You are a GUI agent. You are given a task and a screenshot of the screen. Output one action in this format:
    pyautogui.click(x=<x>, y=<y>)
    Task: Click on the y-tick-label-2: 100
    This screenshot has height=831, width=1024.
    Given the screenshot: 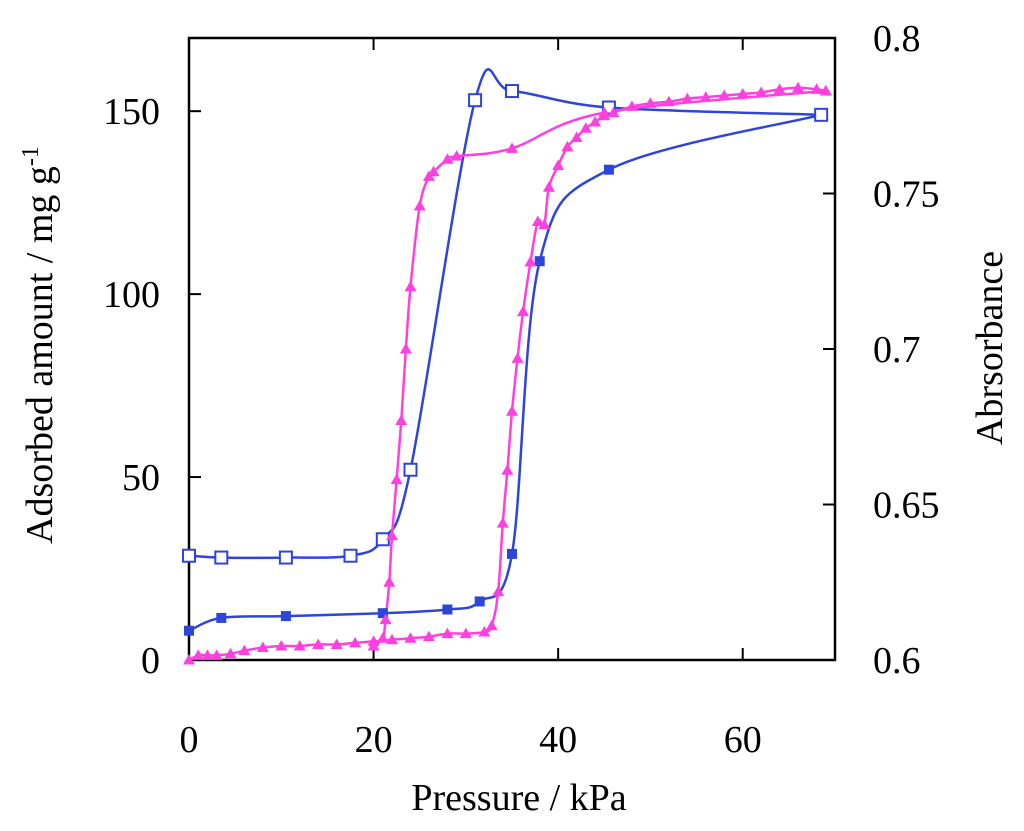 What is the action you would take?
    pyautogui.click(x=131, y=295)
    